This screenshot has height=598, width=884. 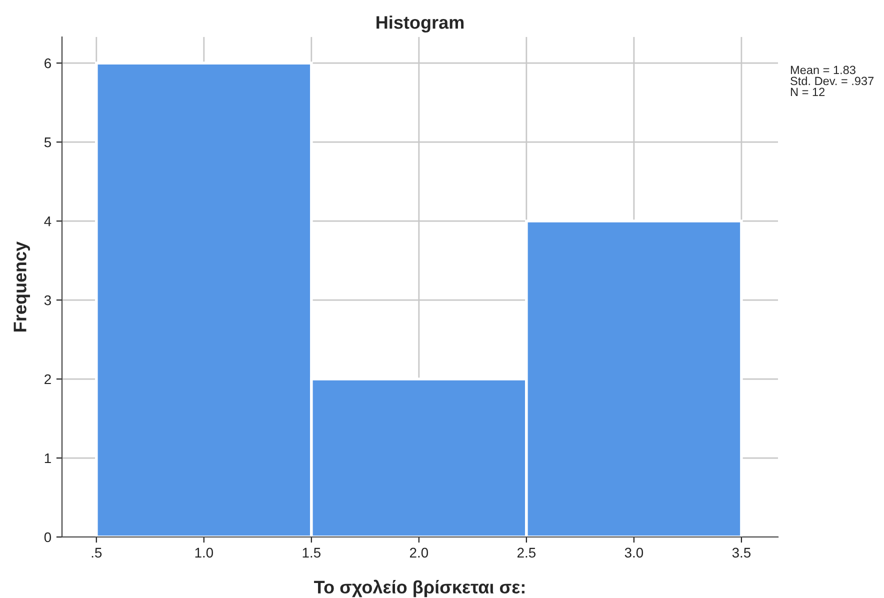 What do you see at coordinates (47, 63) in the screenshot?
I see `y-tick-label: 6` at bounding box center [47, 63].